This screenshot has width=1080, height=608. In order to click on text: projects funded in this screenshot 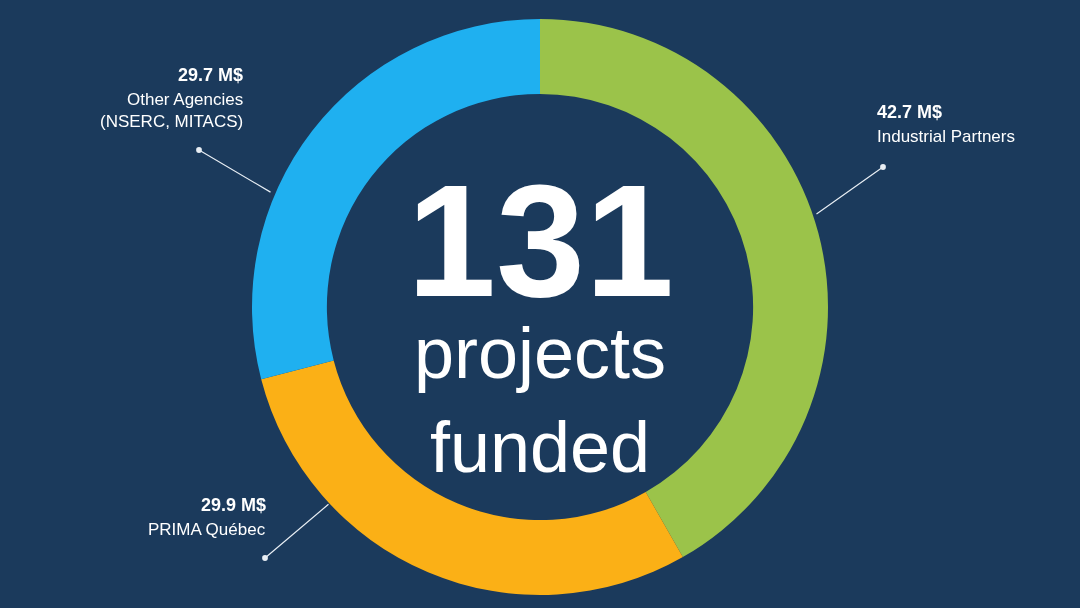, I will do `click(540, 400)`.